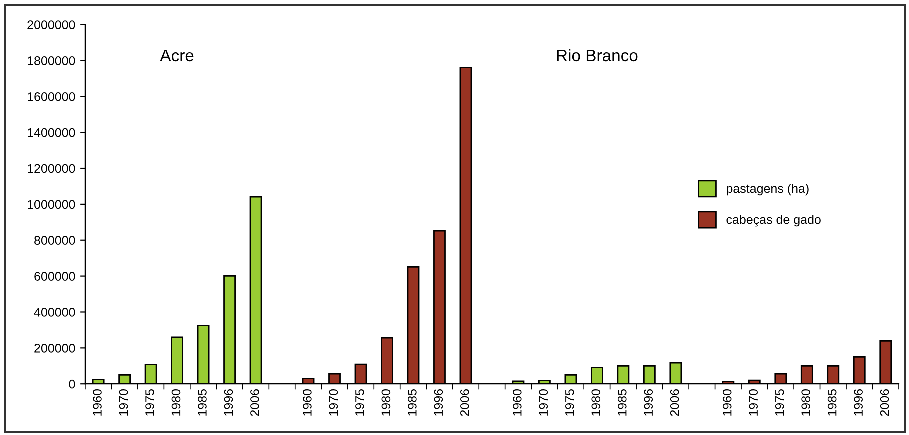 The width and height of the screenshot is (909, 435). Describe the element at coordinates (55, 348) in the screenshot. I see `y-tick-label: 200000` at that location.